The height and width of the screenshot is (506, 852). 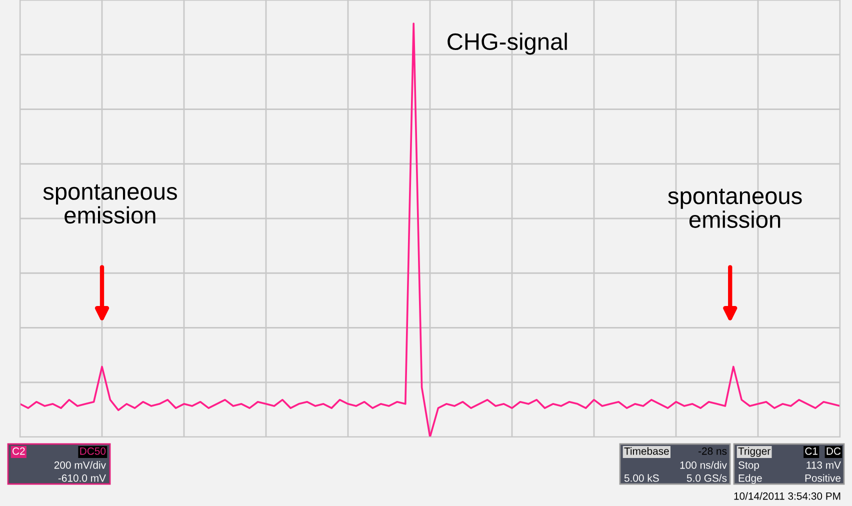 I want to click on text: Timebase, so click(x=646, y=451).